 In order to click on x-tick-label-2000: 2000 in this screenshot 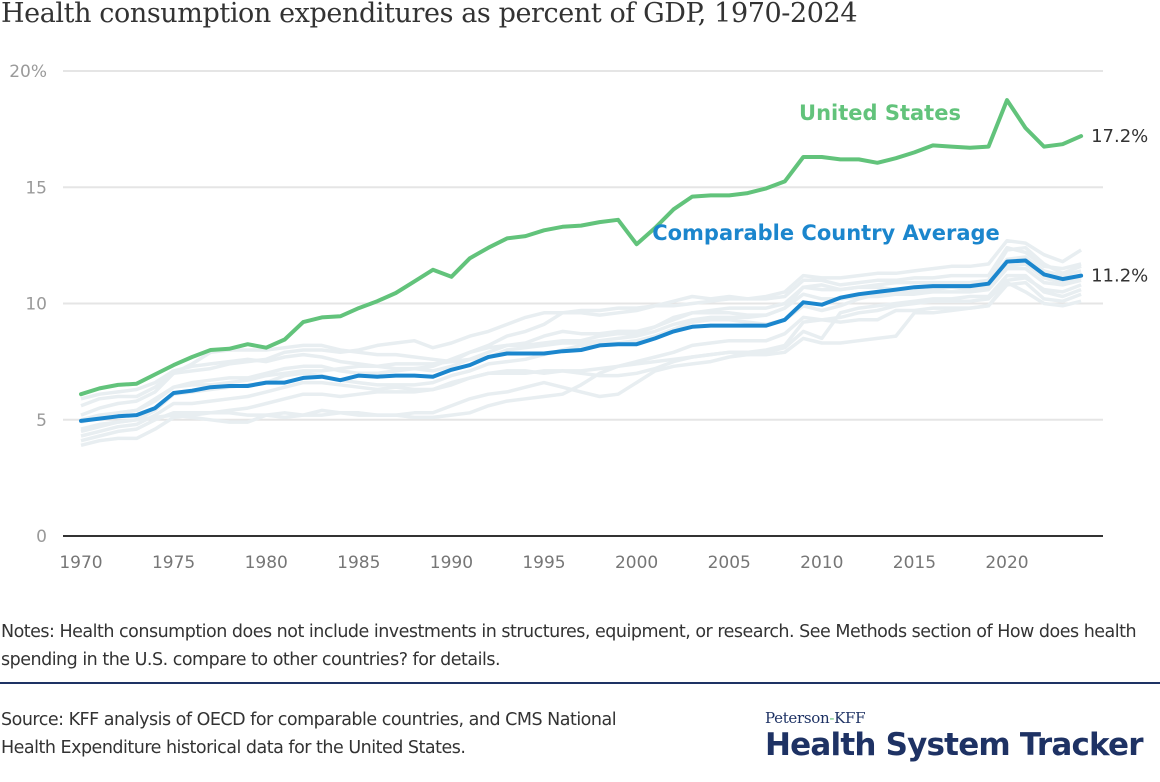, I will do `click(636, 563)`.